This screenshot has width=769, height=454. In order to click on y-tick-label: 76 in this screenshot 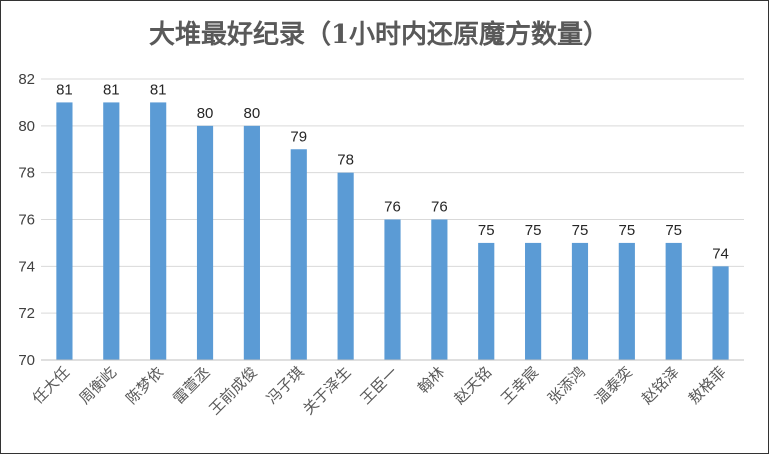, I will do `click(26, 220)`.